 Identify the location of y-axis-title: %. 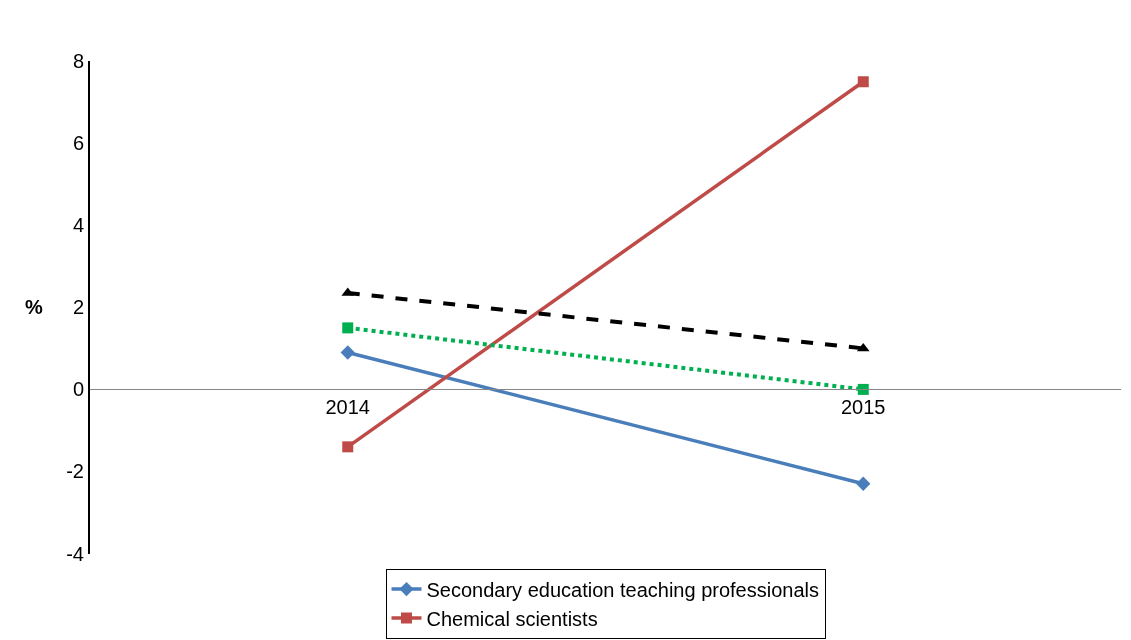
(34, 307).